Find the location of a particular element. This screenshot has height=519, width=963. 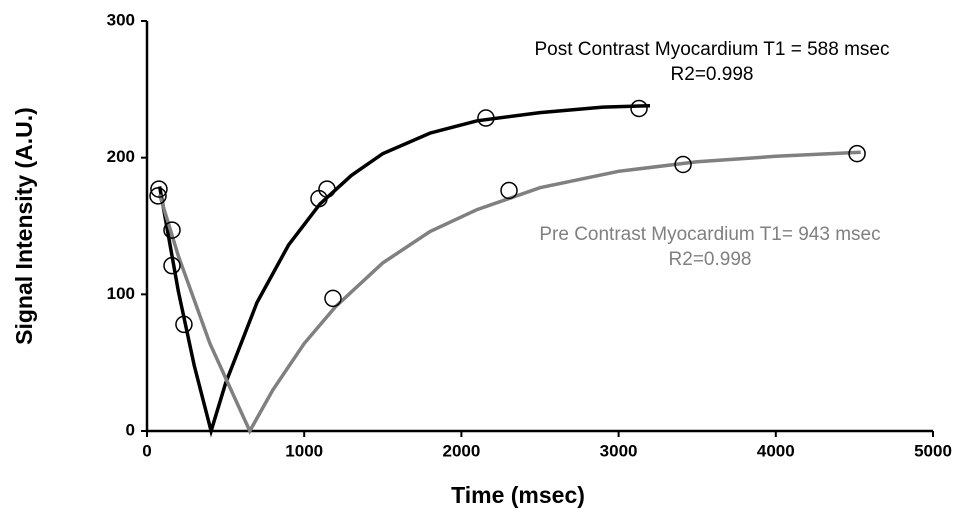

y-tick-label: 200 is located at coordinates (121, 156).